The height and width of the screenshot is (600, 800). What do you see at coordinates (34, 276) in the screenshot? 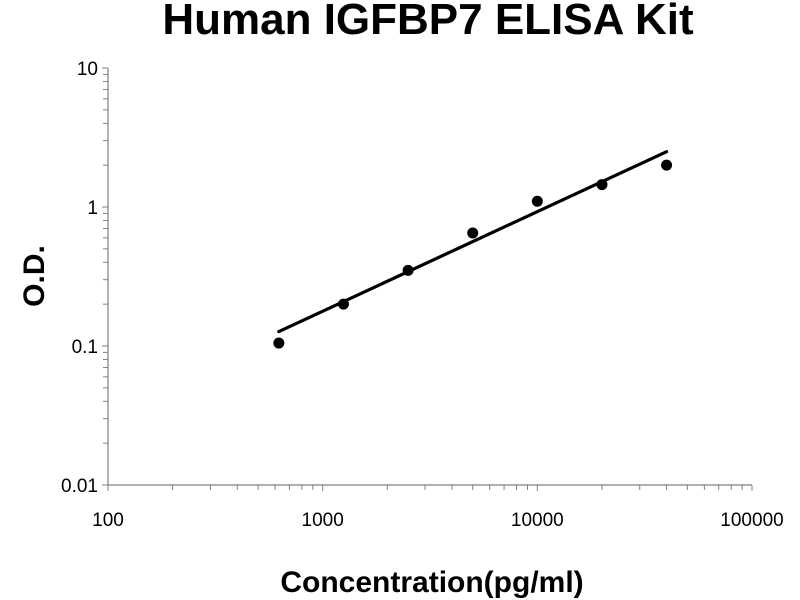
I see `y-axis-label: O.D.` at bounding box center [34, 276].